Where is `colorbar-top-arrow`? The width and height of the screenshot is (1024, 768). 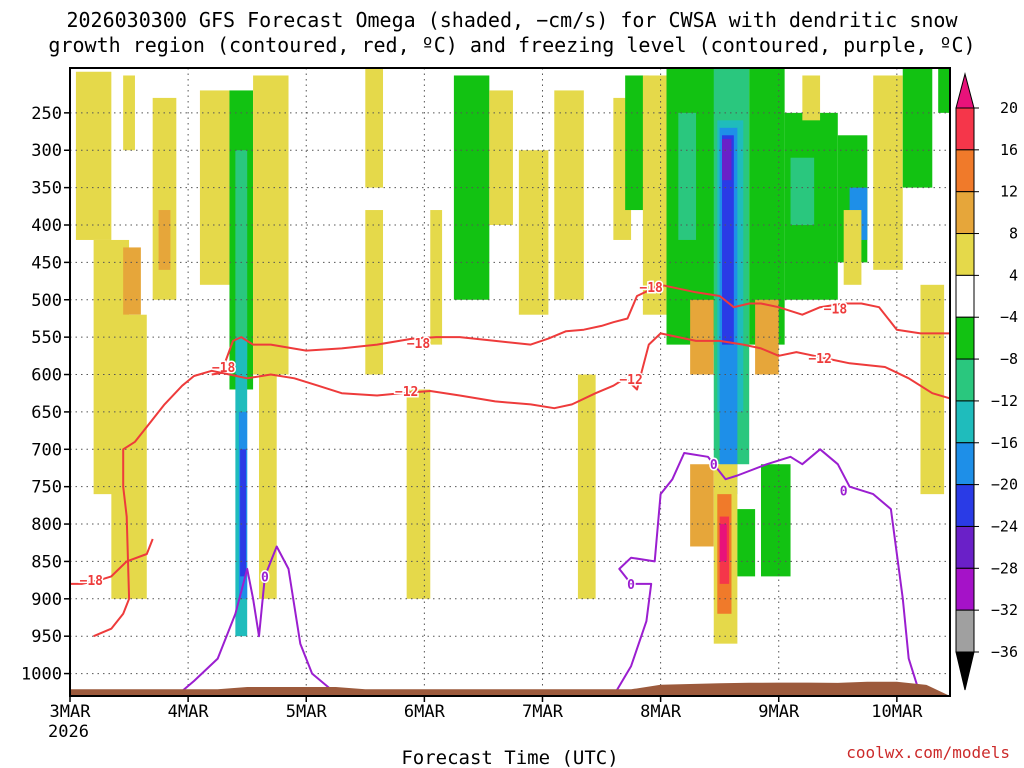
colorbar-top-arrow is located at coordinates (965, 90).